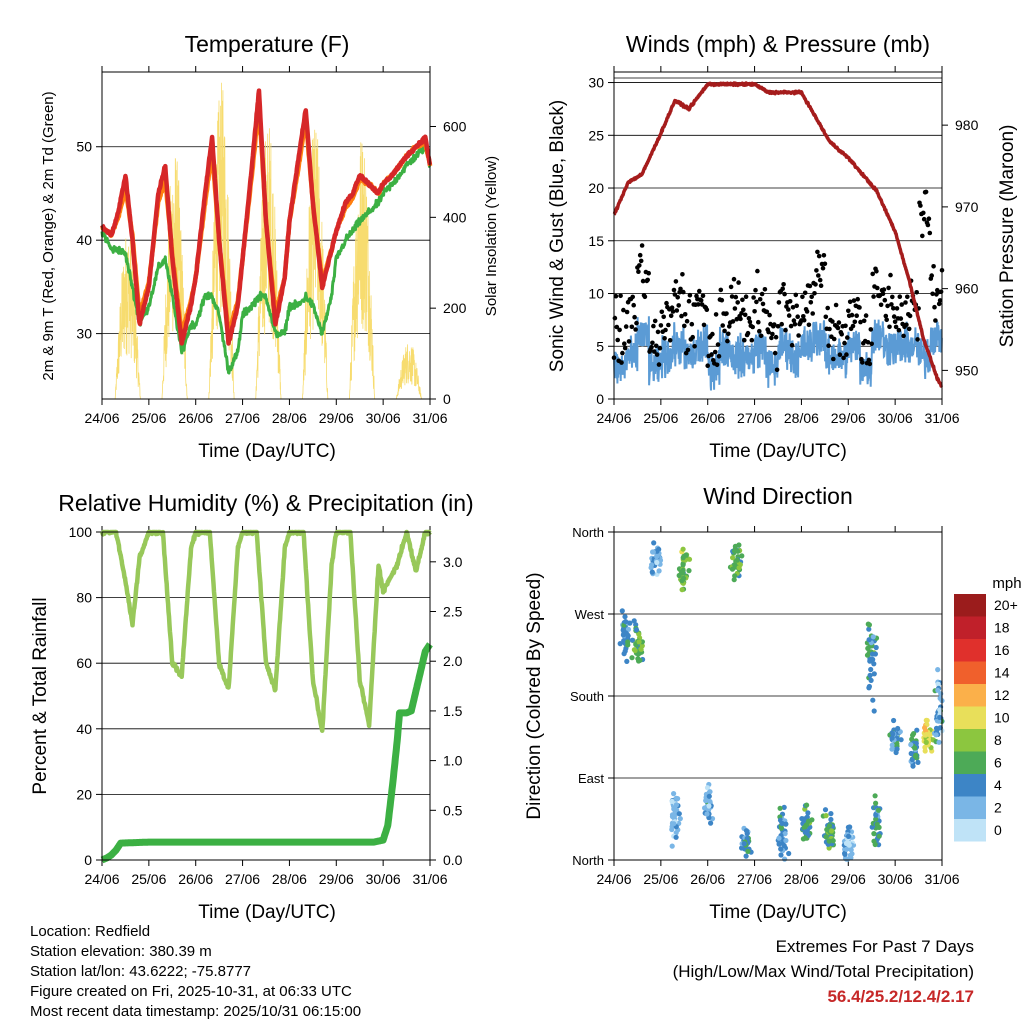  Describe the element at coordinates (754, 418) in the screenshot. I see `winds-x-tick-label: 27/06` at that location.